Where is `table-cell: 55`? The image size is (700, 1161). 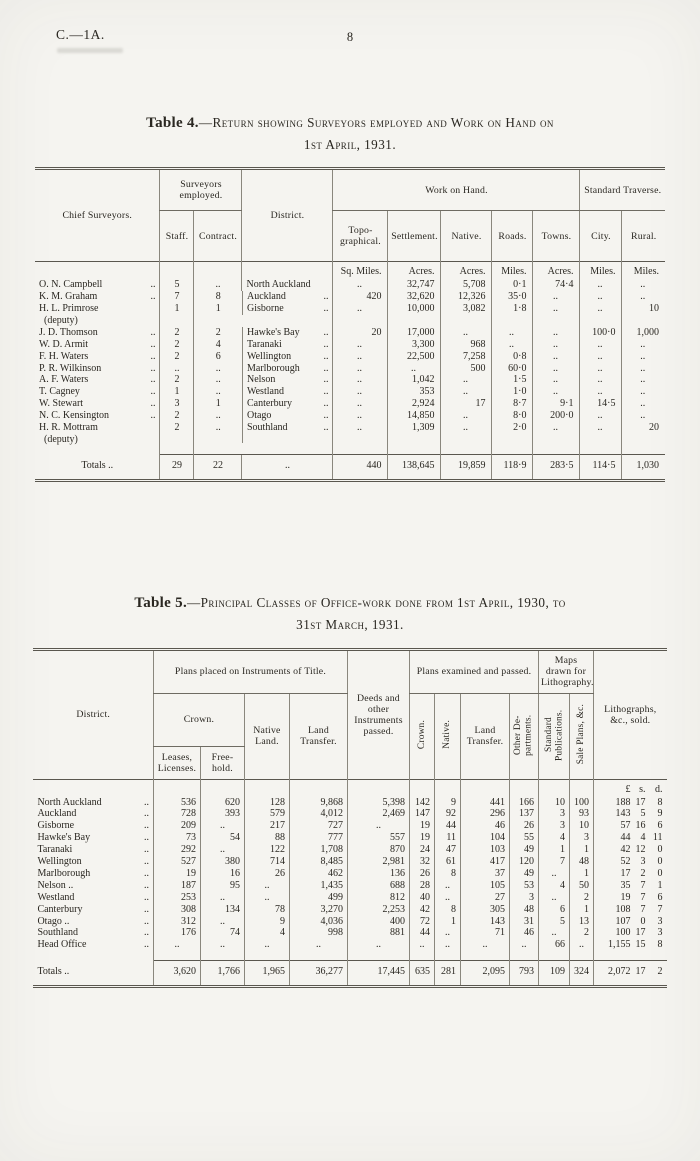
table-cell: 55 is located at coordinates (523, 838).